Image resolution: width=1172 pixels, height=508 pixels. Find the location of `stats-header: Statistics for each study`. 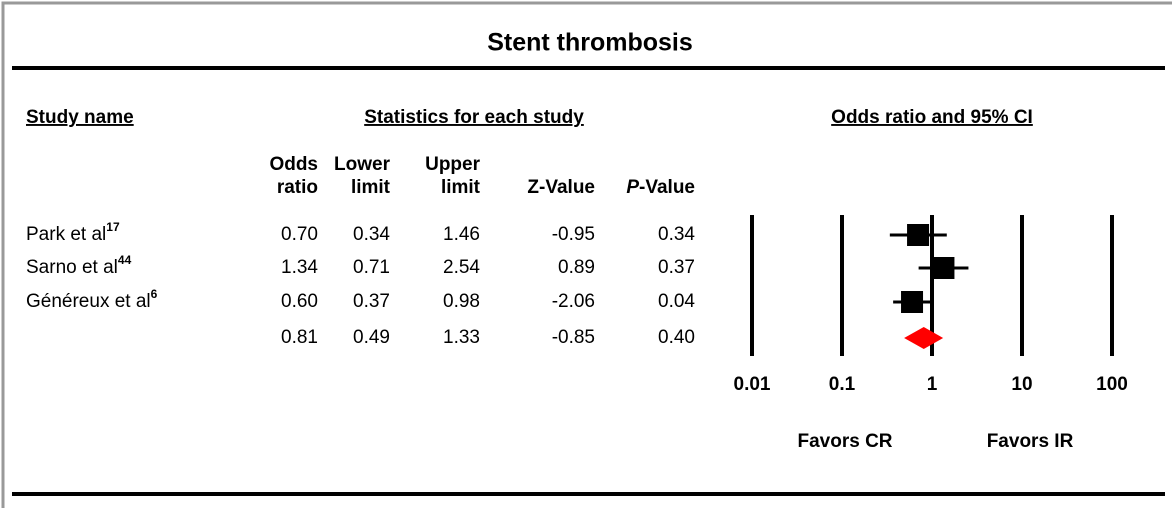

stats-header: Statistics for each study is located at coordinates (474, 117).